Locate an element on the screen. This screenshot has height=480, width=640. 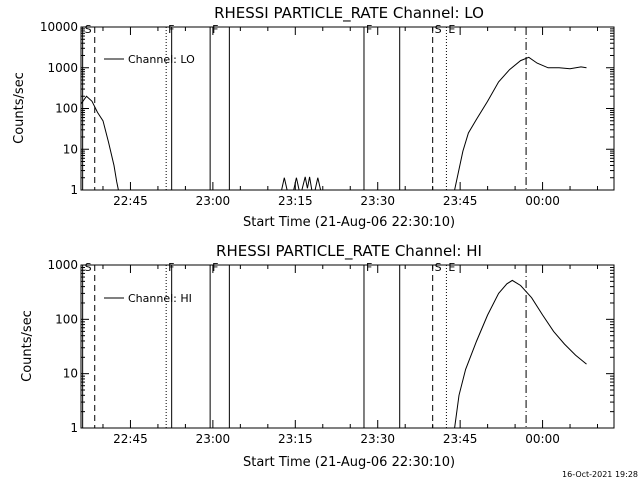
hi-chart-title: RHESSI PARTICLE_RATE Channel: HI is located at coordinates (349, 251).